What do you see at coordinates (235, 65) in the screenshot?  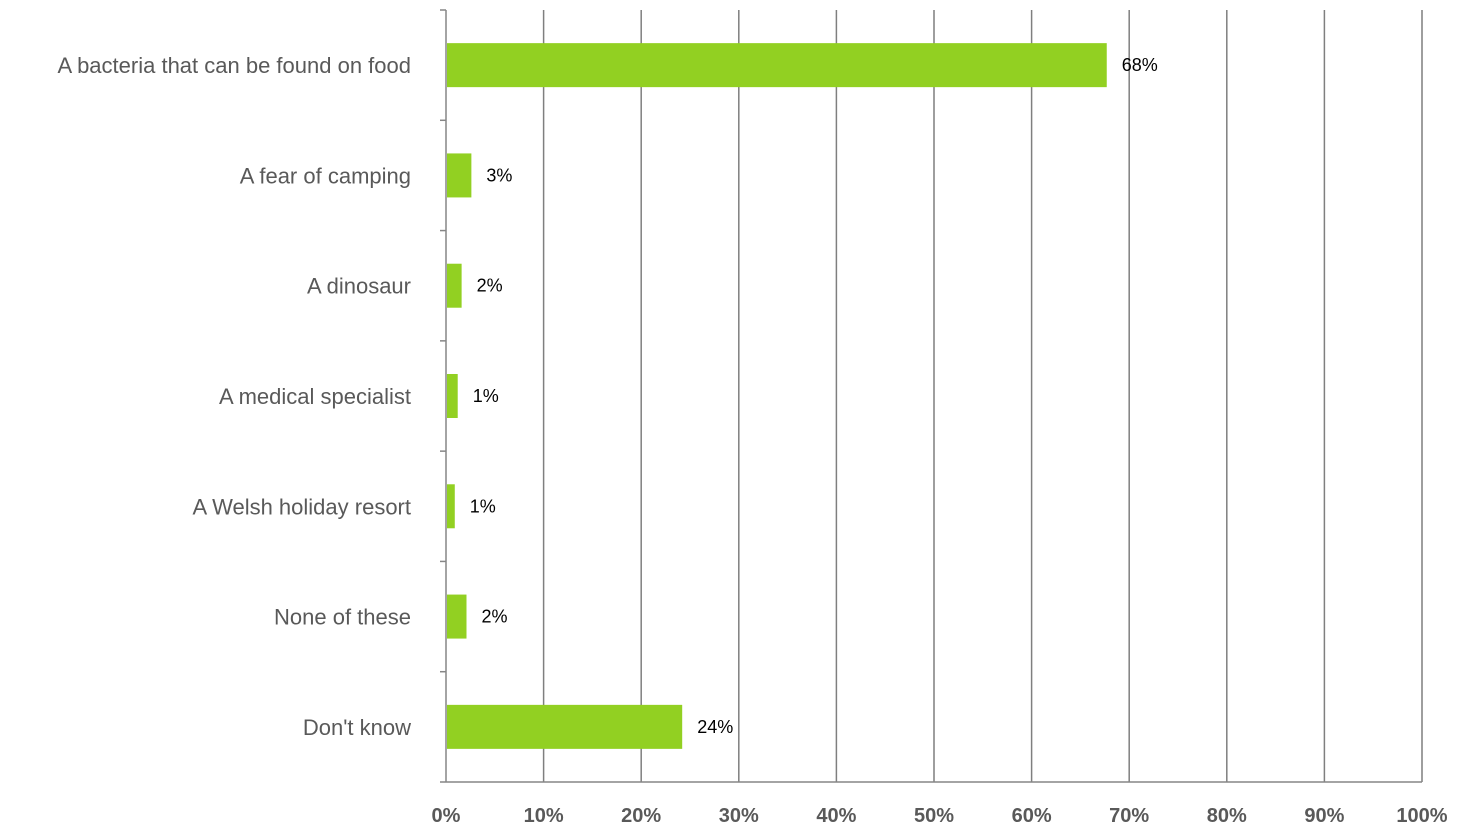 I see `category-label: A bacteria that can be found on food` at bounding box center [235, 65].